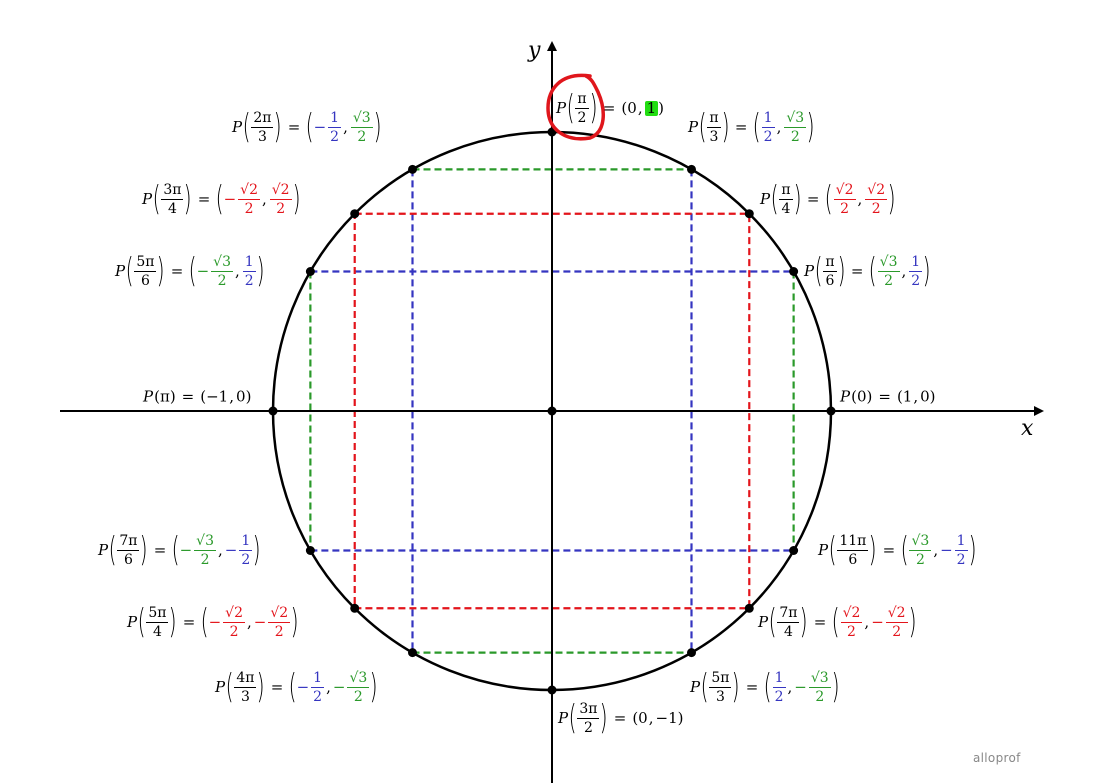  What do you see at coordinates (362, 127) in the screenshot?
I see `y-coordinate: √3 2` at bounding box center [362, 127].